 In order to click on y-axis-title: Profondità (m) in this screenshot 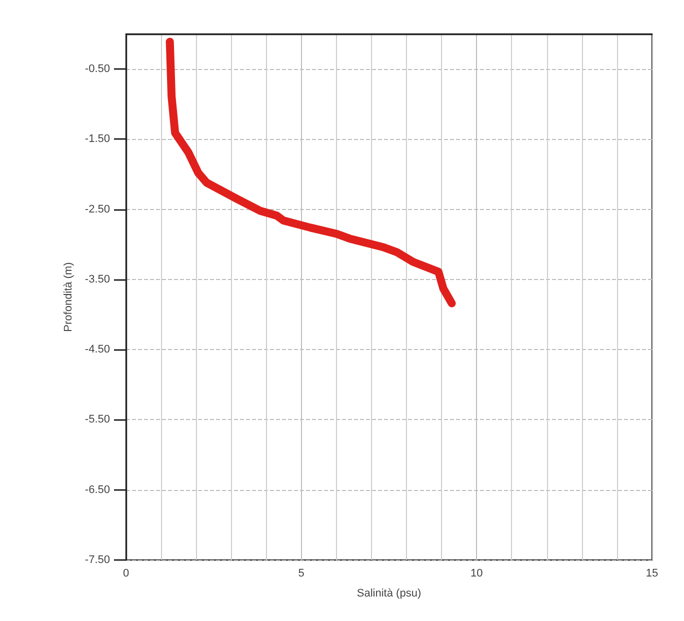, I will do `click(68, 297)`.